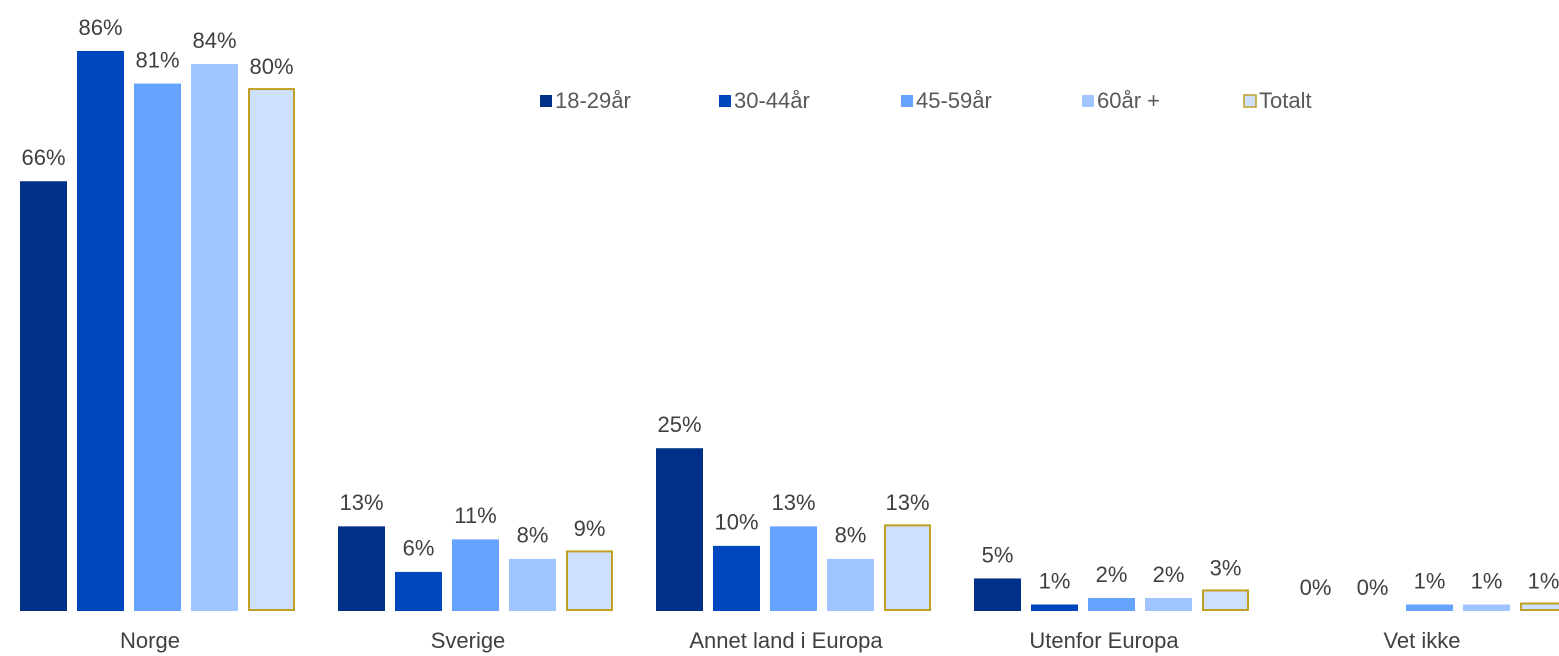  Describe the element at coordinates (157, 59) in the screenshot. I see `value-label: 81%` at that location.